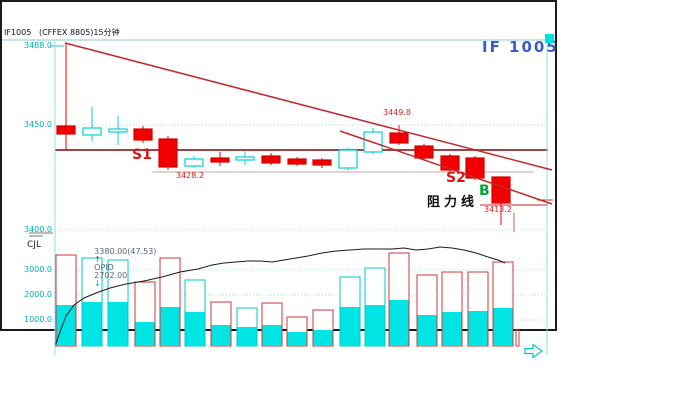  What do you see at coordinates (142, 155) in the screenshot?
I see `signal-s1-label: S1` at bounding box center [142, 155].